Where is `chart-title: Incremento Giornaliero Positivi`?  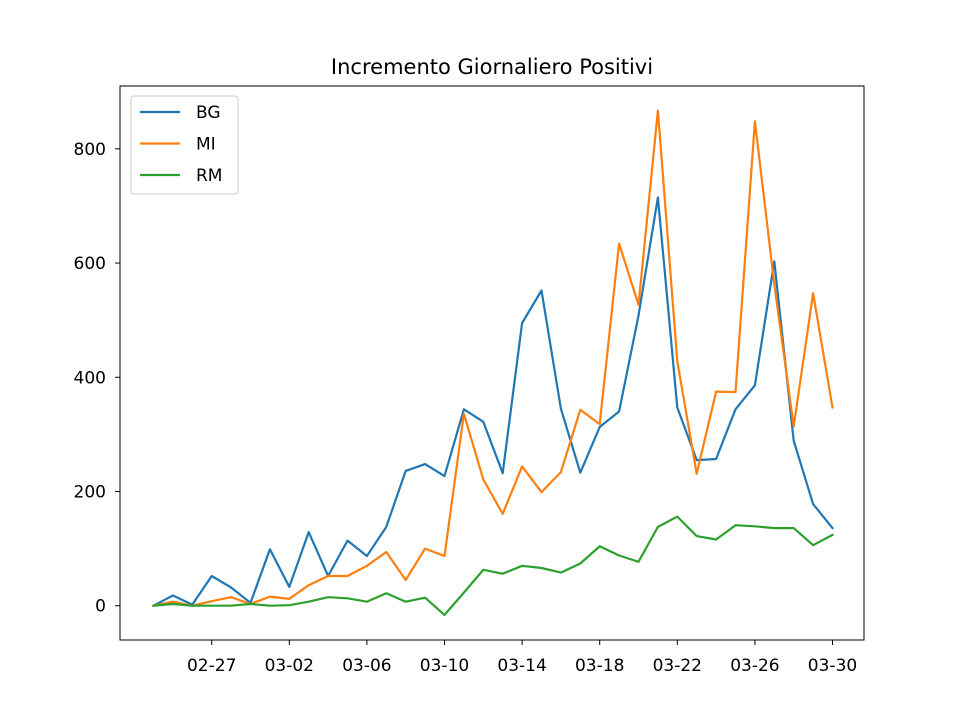 chart-title: Incremento Giornaliero Positivi is located at coordinates (492, 67).